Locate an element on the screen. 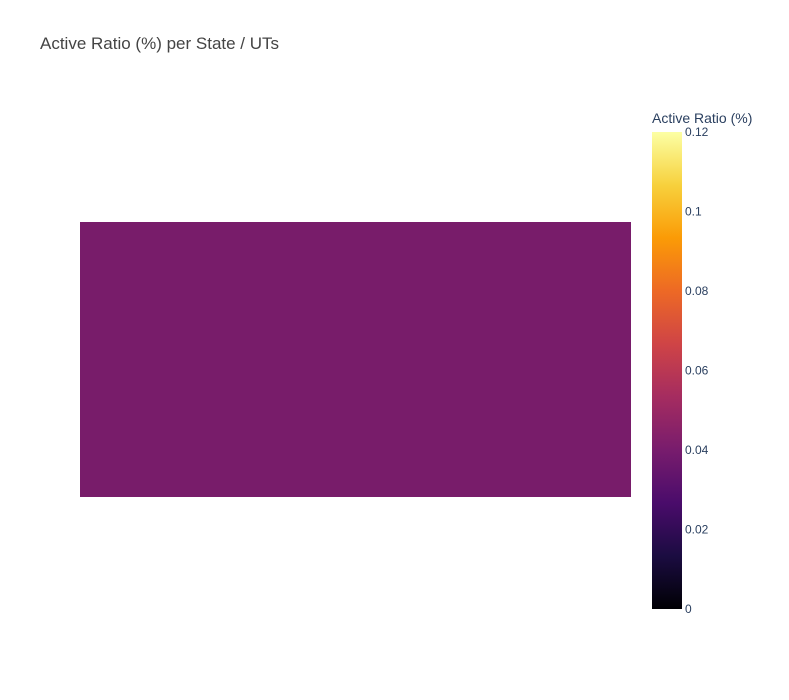 The image size is (789, 700). colorbar-tick-label: 0 is located at coordinates (688, 609).